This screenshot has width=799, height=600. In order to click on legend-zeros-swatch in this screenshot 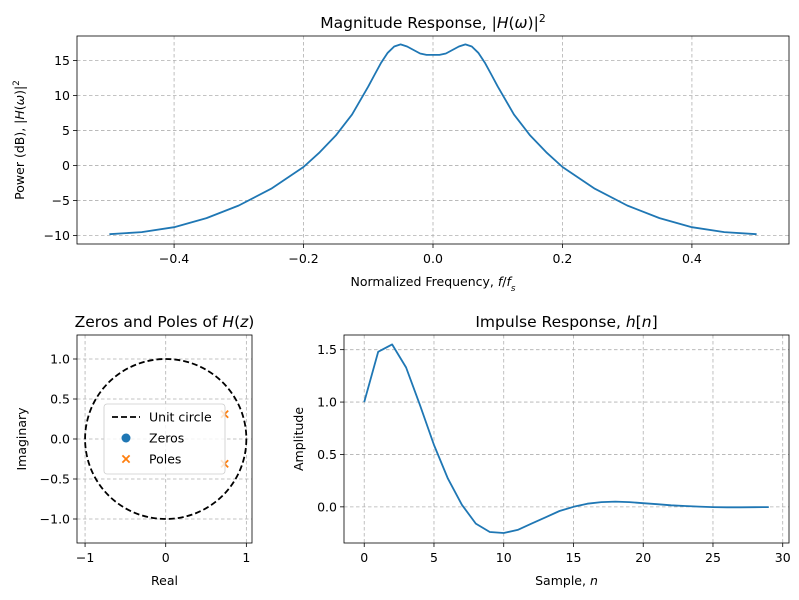, I will do `click(126, 438)`.